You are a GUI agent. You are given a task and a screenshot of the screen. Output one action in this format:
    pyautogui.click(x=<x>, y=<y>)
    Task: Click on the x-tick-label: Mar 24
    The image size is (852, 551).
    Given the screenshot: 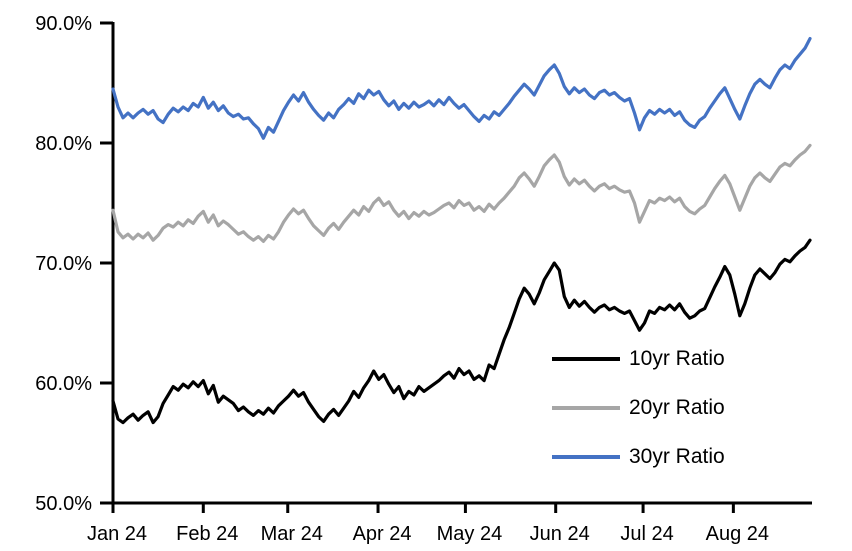 What is the action you would take?
    pyautogui.click(x=292, y=534)
    